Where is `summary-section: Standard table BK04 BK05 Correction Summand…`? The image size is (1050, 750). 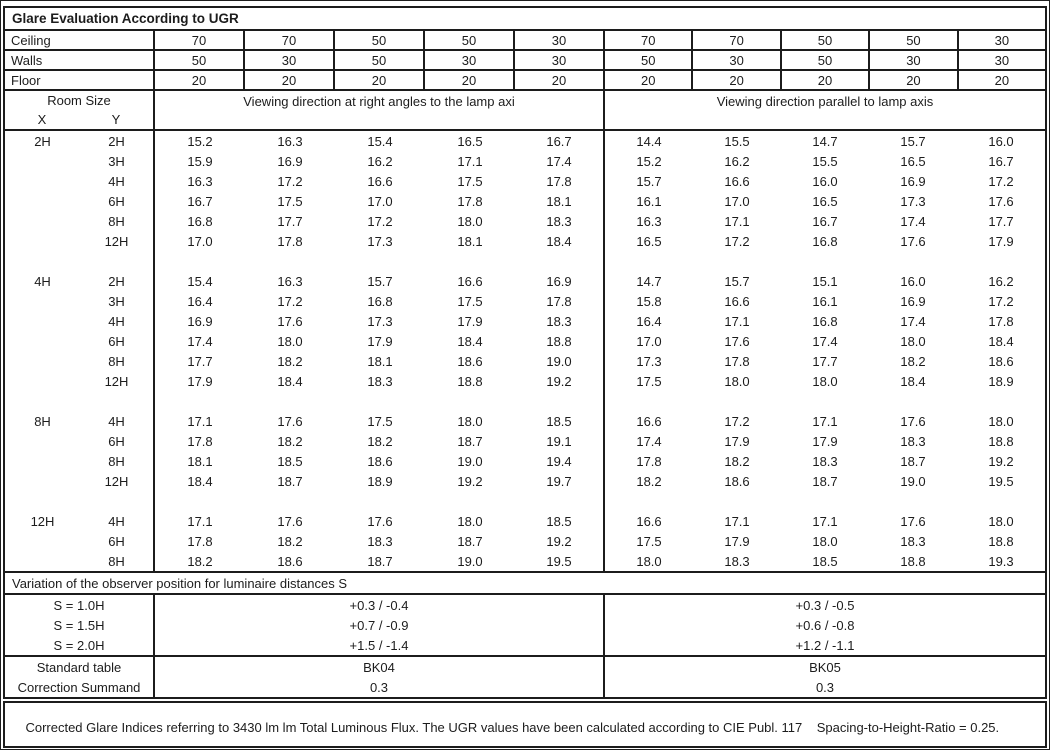 summary-section: Standard table BK04 BK05 Correction Summand… is located at coordinates (525, 677).